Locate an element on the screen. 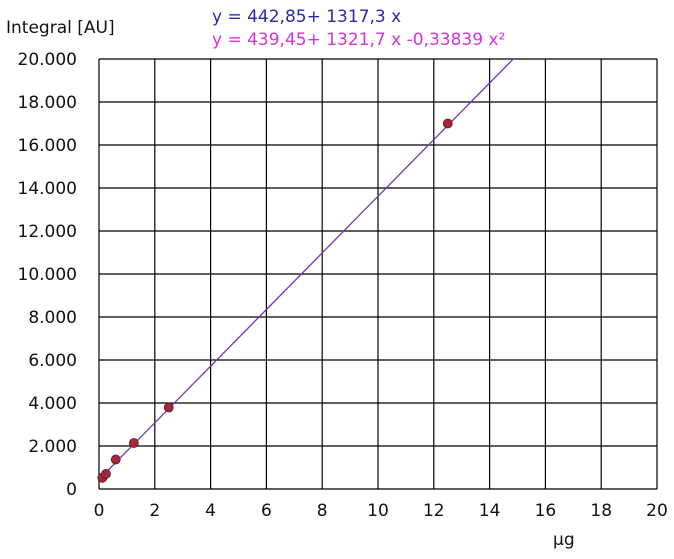  y-tick-label-5: 10.000 is located at coordinates (47, 275).